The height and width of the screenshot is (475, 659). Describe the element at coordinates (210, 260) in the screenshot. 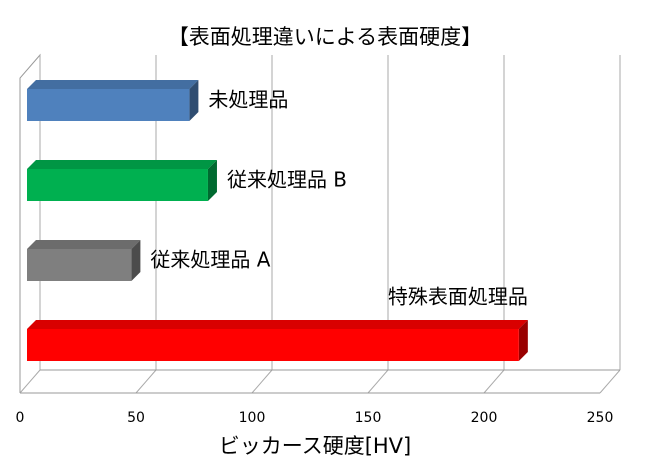

I see `bar-label: 従来処理品 A` at that location.